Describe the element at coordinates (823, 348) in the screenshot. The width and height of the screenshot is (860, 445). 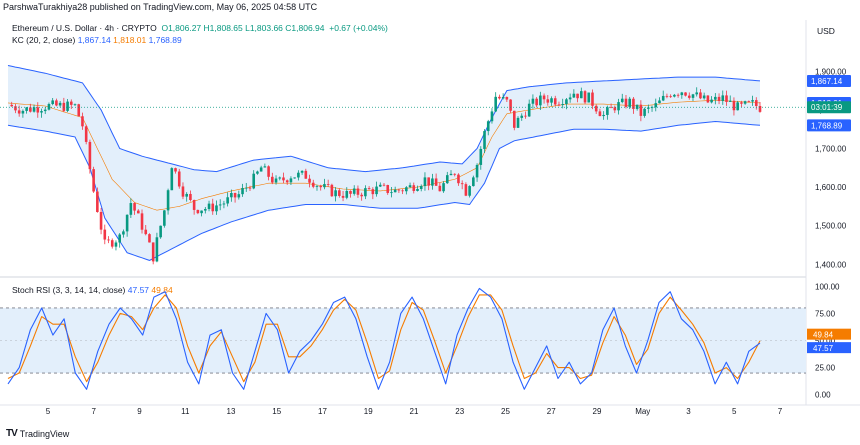
I see `stoch-k-tag: 47.57` at that location.